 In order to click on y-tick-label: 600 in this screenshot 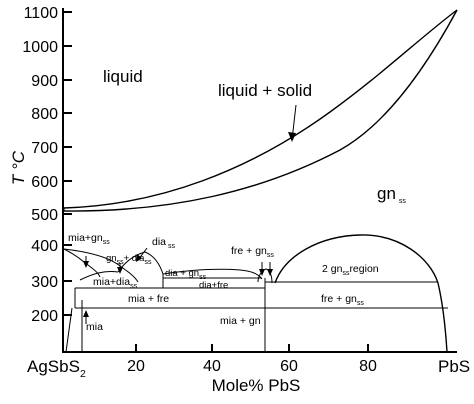, I will do `click(44, 182)`.